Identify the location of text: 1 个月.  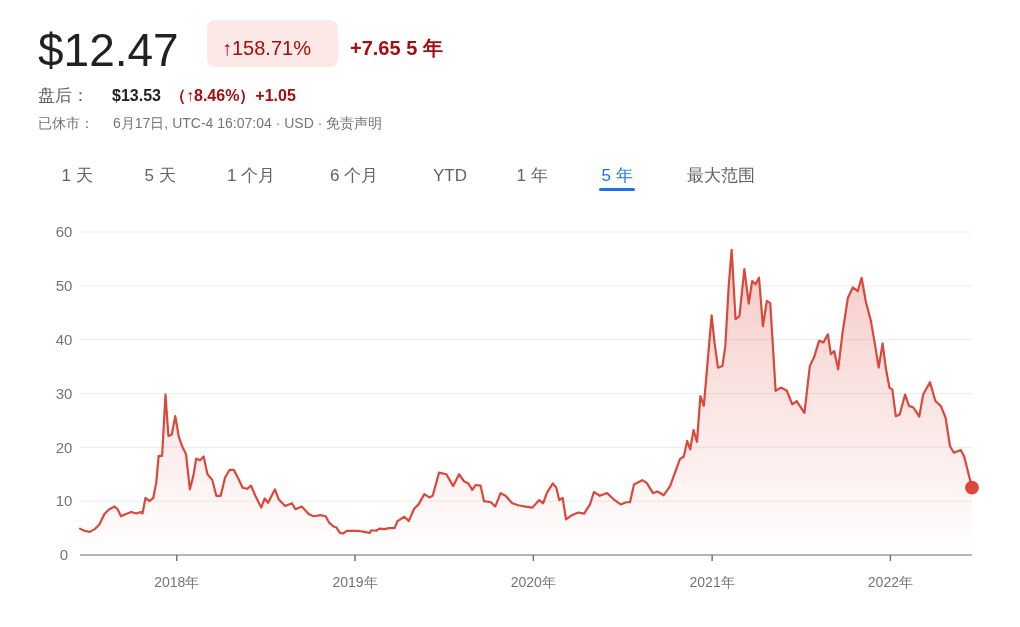
(251, 175).